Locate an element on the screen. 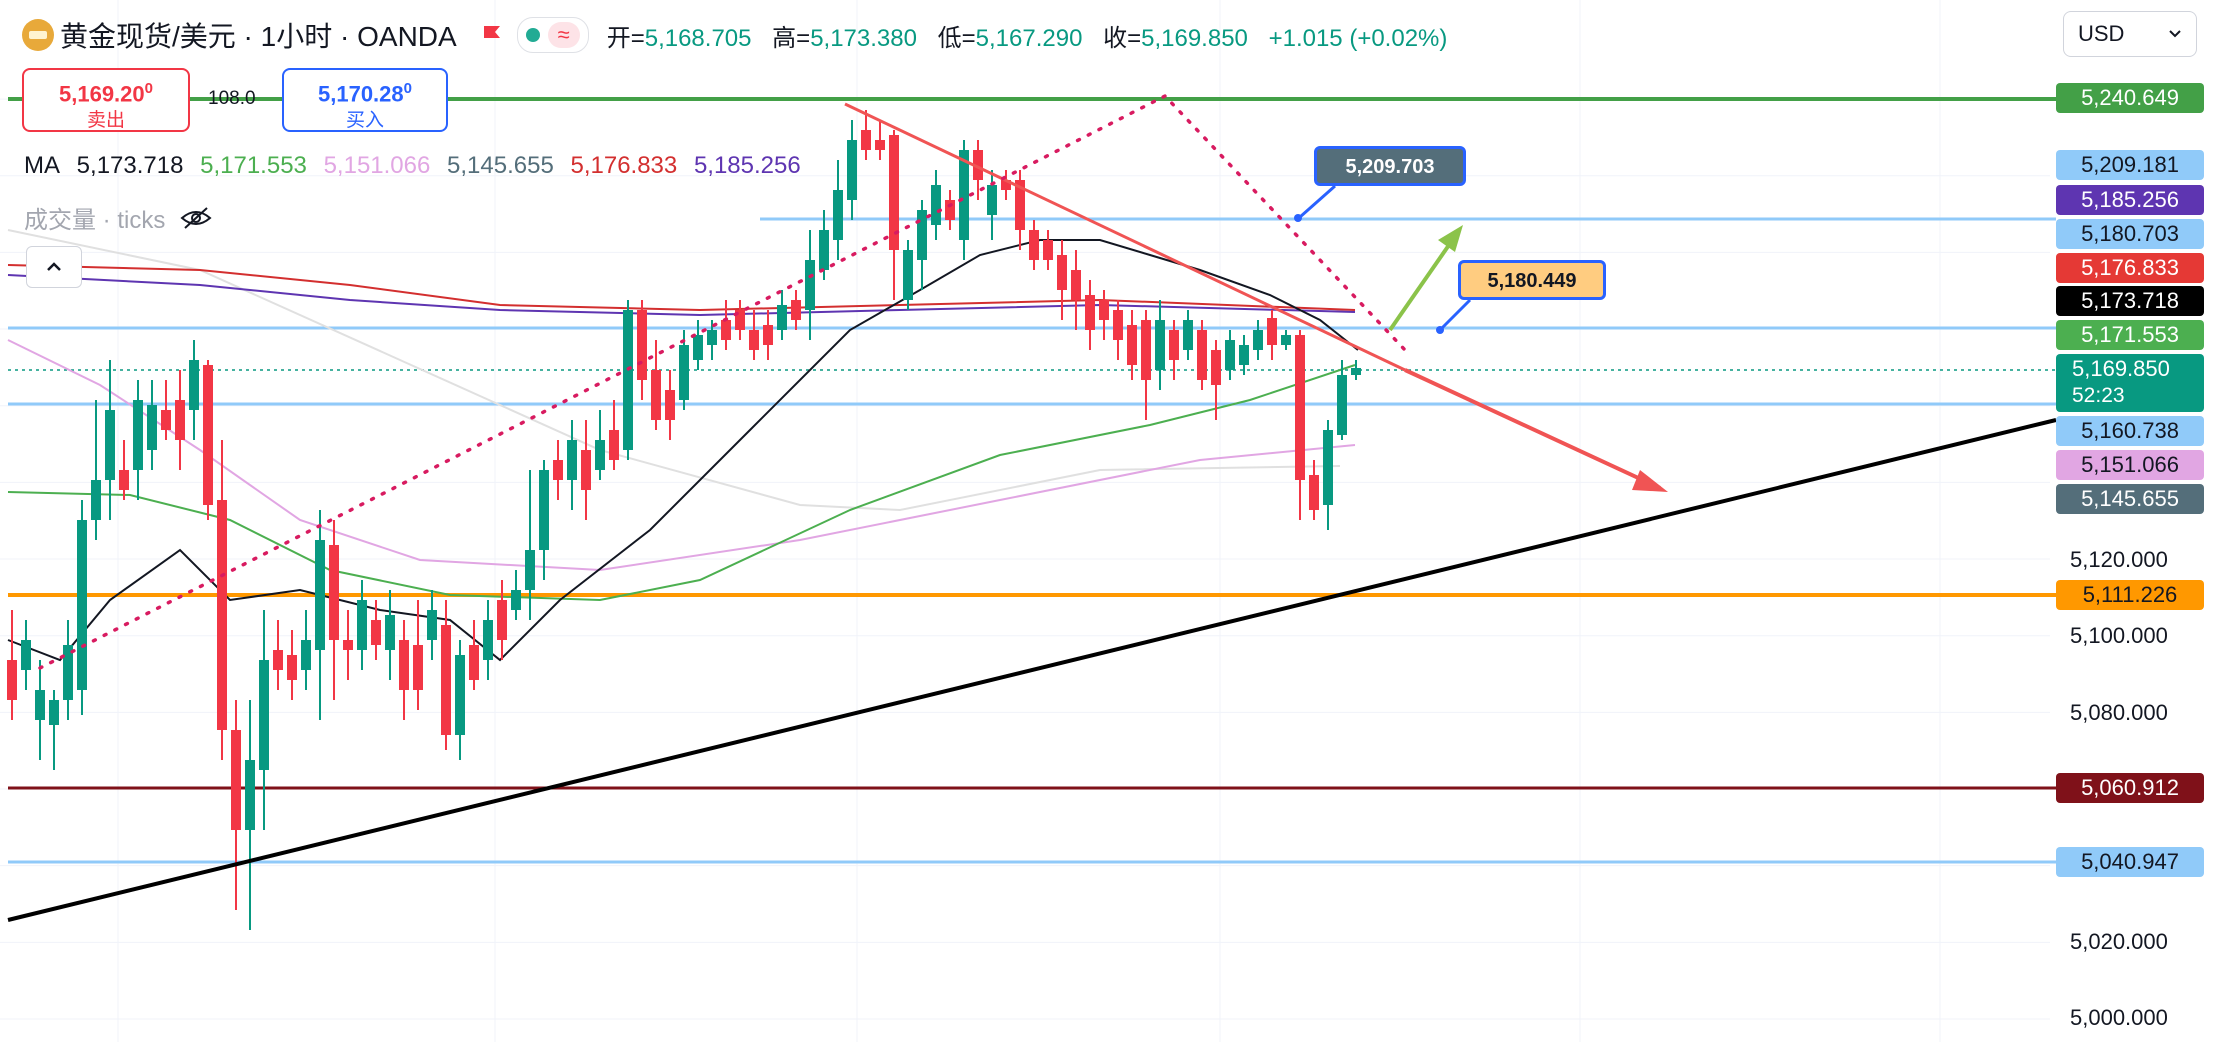 The image size is (2214, 1042). low-label: 低= is located at coordinates (956, 38).